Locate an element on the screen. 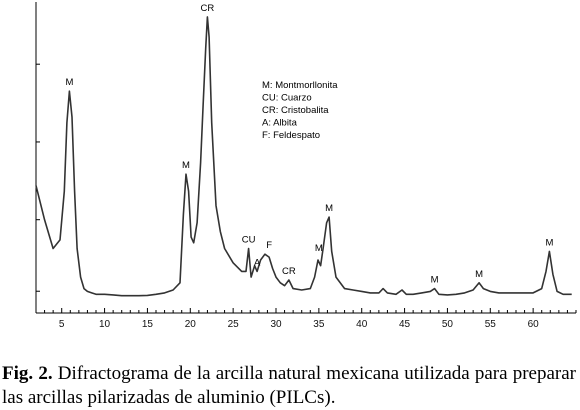 This screenshot has height=410, width=580. x-tick-label: 40 is located at coordinates (362, 324).